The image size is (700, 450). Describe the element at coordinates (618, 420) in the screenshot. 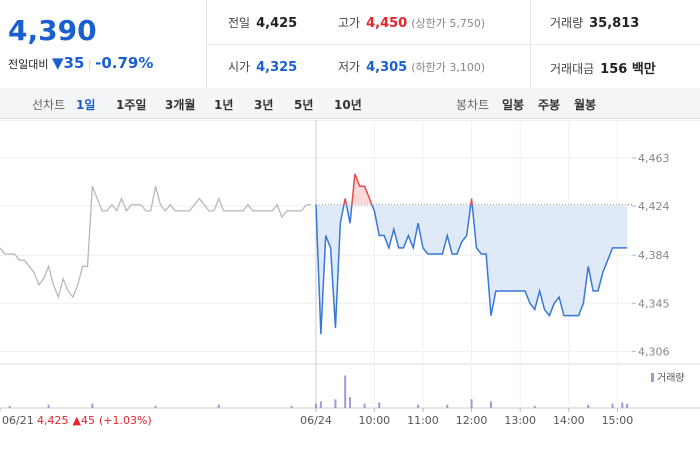

I see `x-tick-label: 15:00` at that location.